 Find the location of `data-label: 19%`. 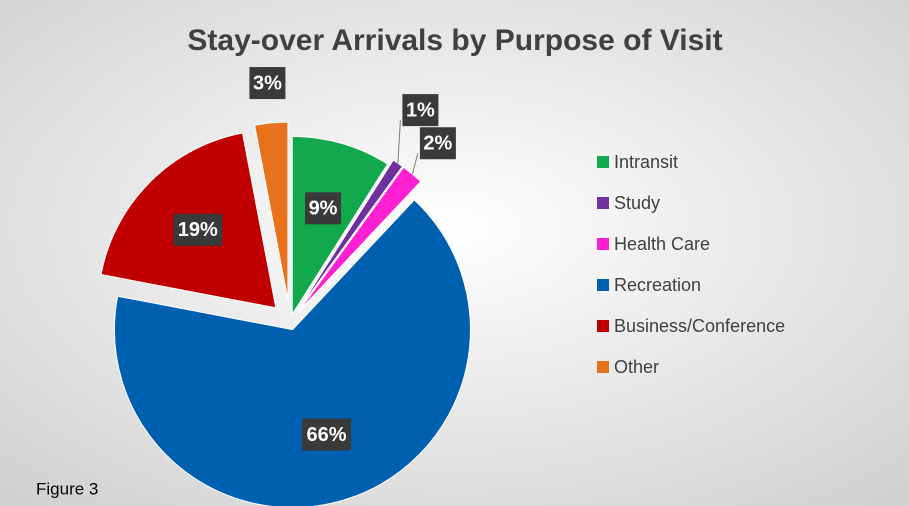

data-label: 19% is located at coordinates (198, 230).